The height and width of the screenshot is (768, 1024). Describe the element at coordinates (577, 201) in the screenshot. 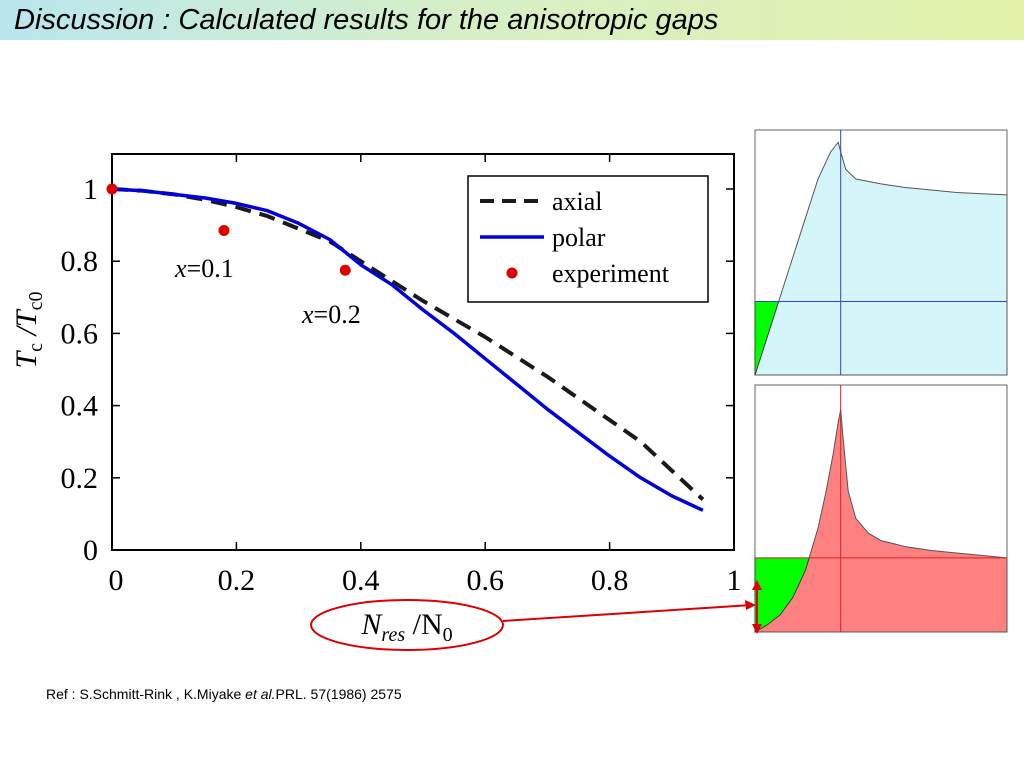

I see `legend-label-axial: axial` at that location.